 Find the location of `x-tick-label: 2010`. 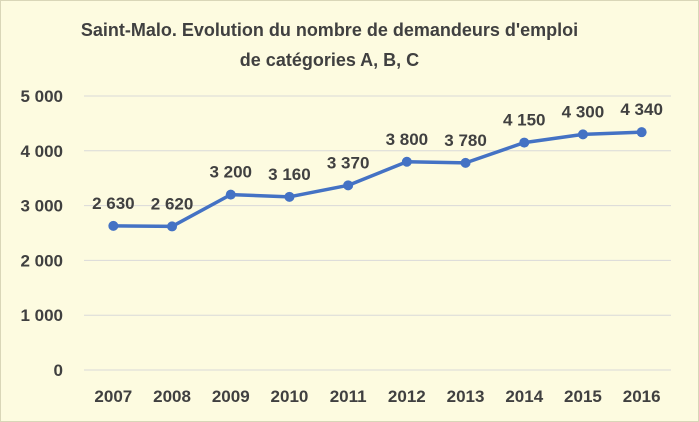

x-tick-label: 2010 is located at coordinates (290, 396).